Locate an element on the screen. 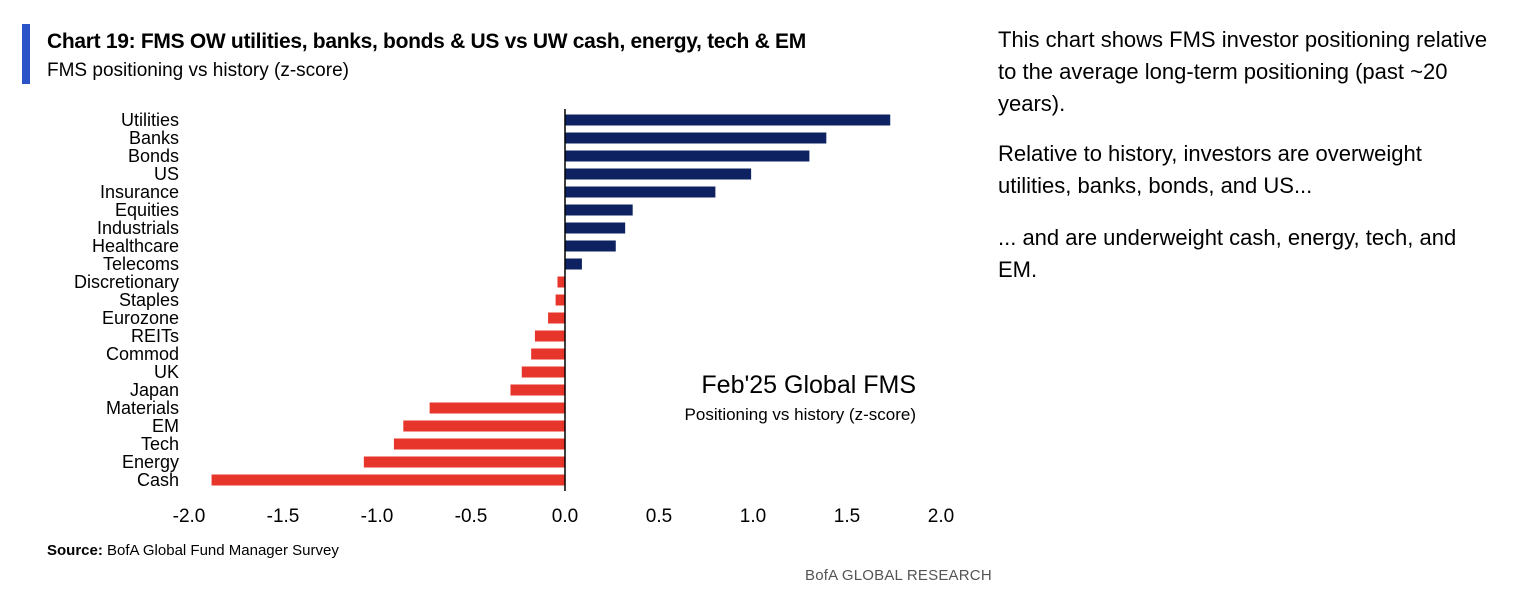 This screenshot has height=612, width=1516. category-label-utilities: Utilities is located at coordinates (150, 120).